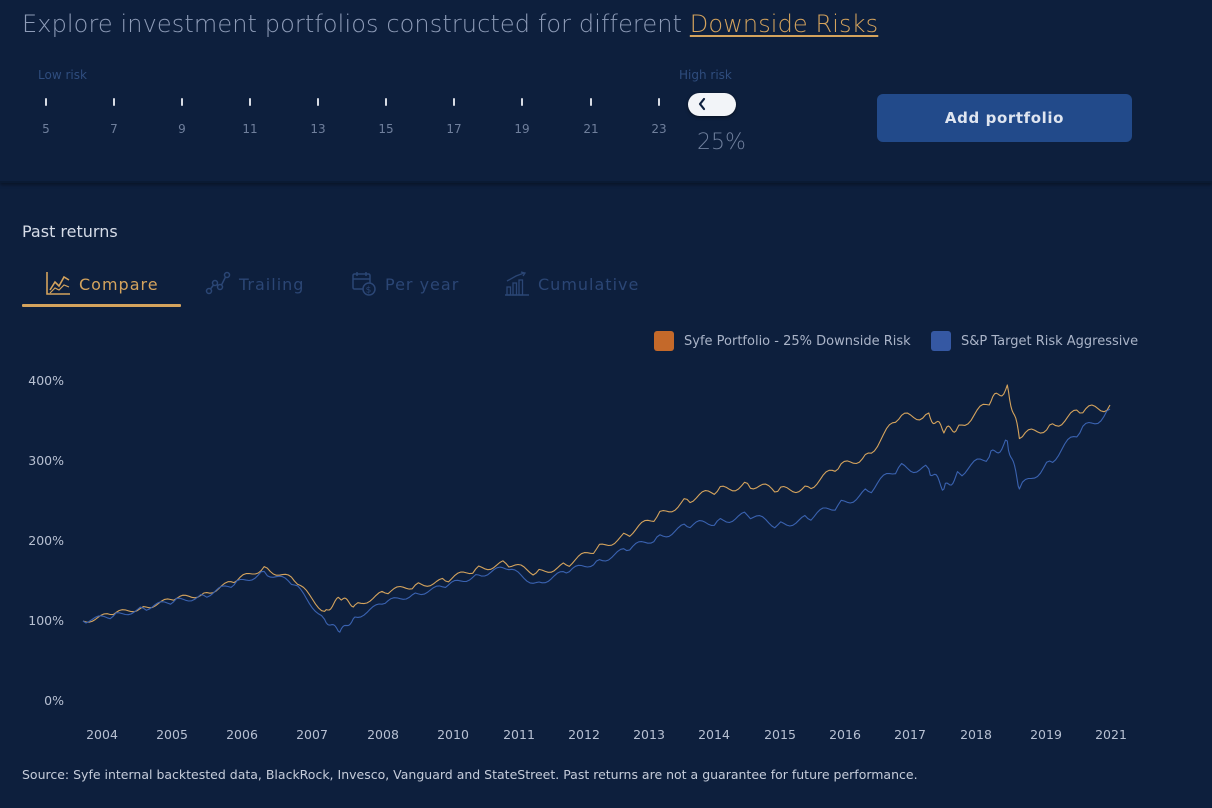 This screenshot has width=1212, height=808. Describe the element at coordinates (386, 129) in the screenshot. I see `slider-tick-label: 15` at that location.